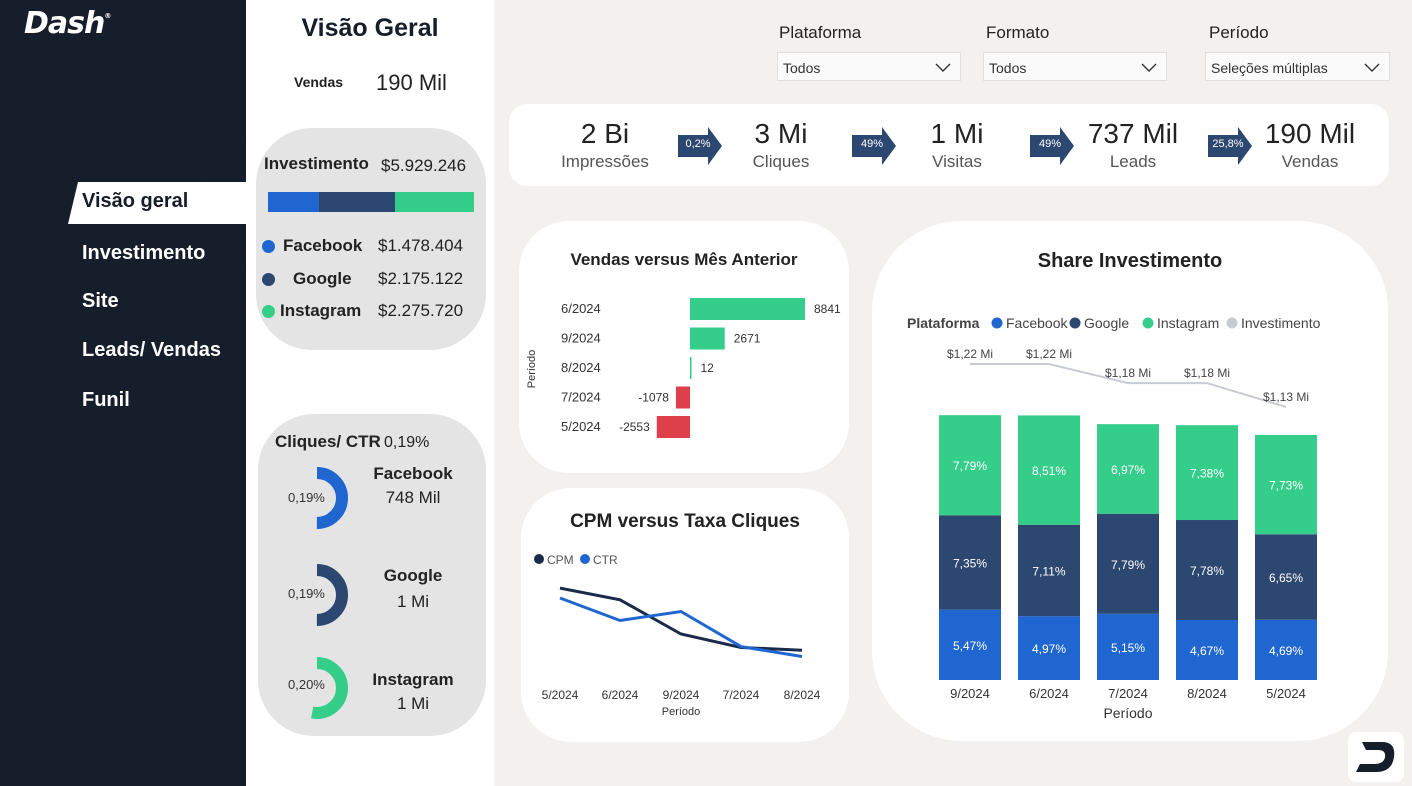 The height and width of the screenshot is (786, 1412). What do you see at coordinates (1286, 486) in the screenshot?
I see `data-label: 7,73%` at bounding box center [1286, 486].